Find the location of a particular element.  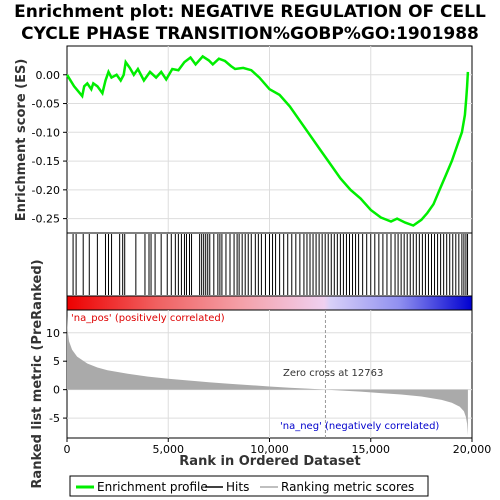

metric-x-tick-label: 0 is located at coordinates (67, 449).